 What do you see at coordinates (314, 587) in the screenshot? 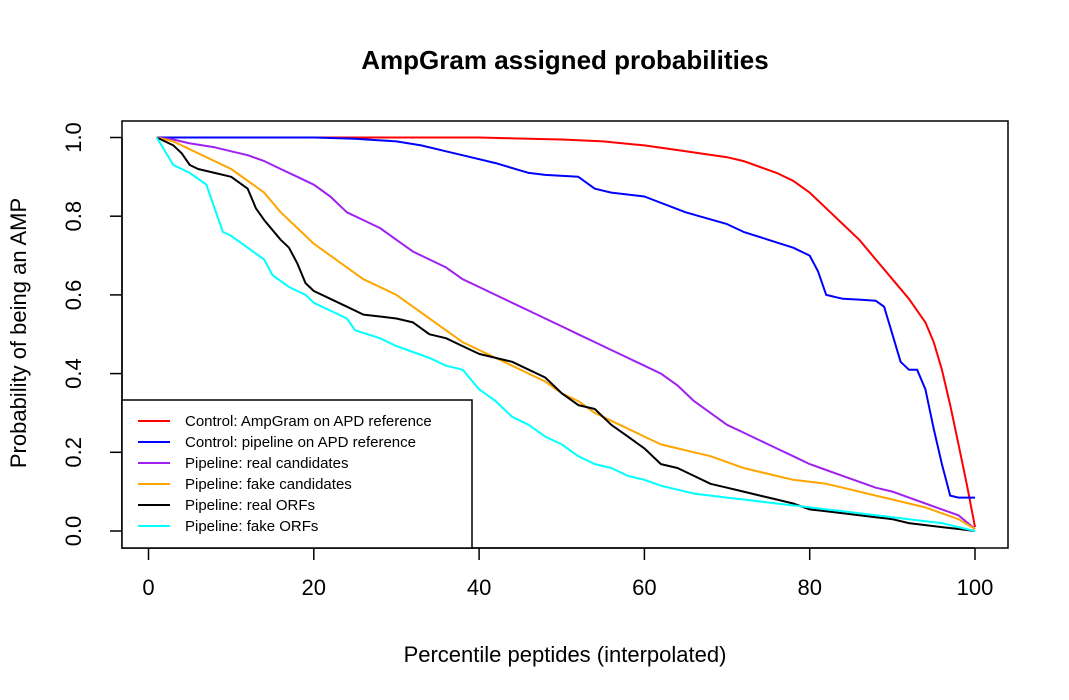
I see `x-tick-label: 20` at bounding box center [314, 587].